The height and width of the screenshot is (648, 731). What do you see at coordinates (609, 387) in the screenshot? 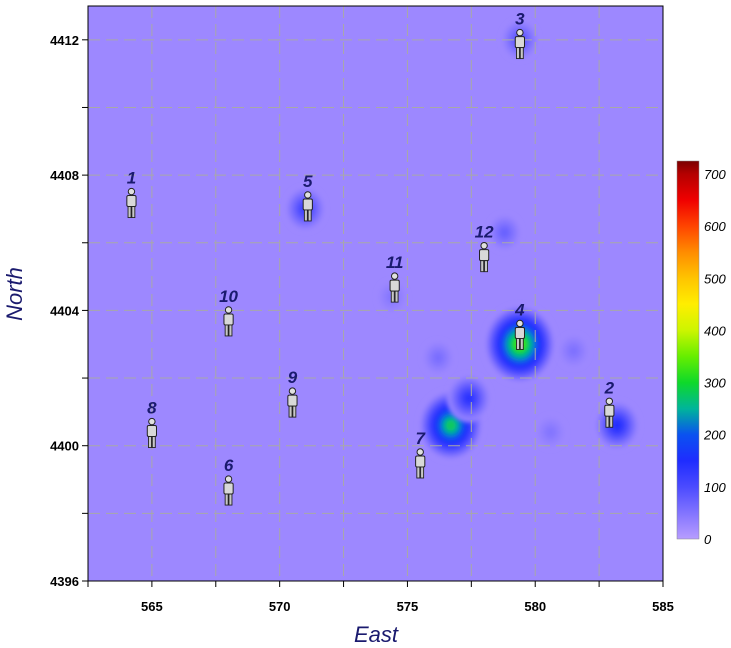
I see `site-label: 2` at bounding box center [609, 387].